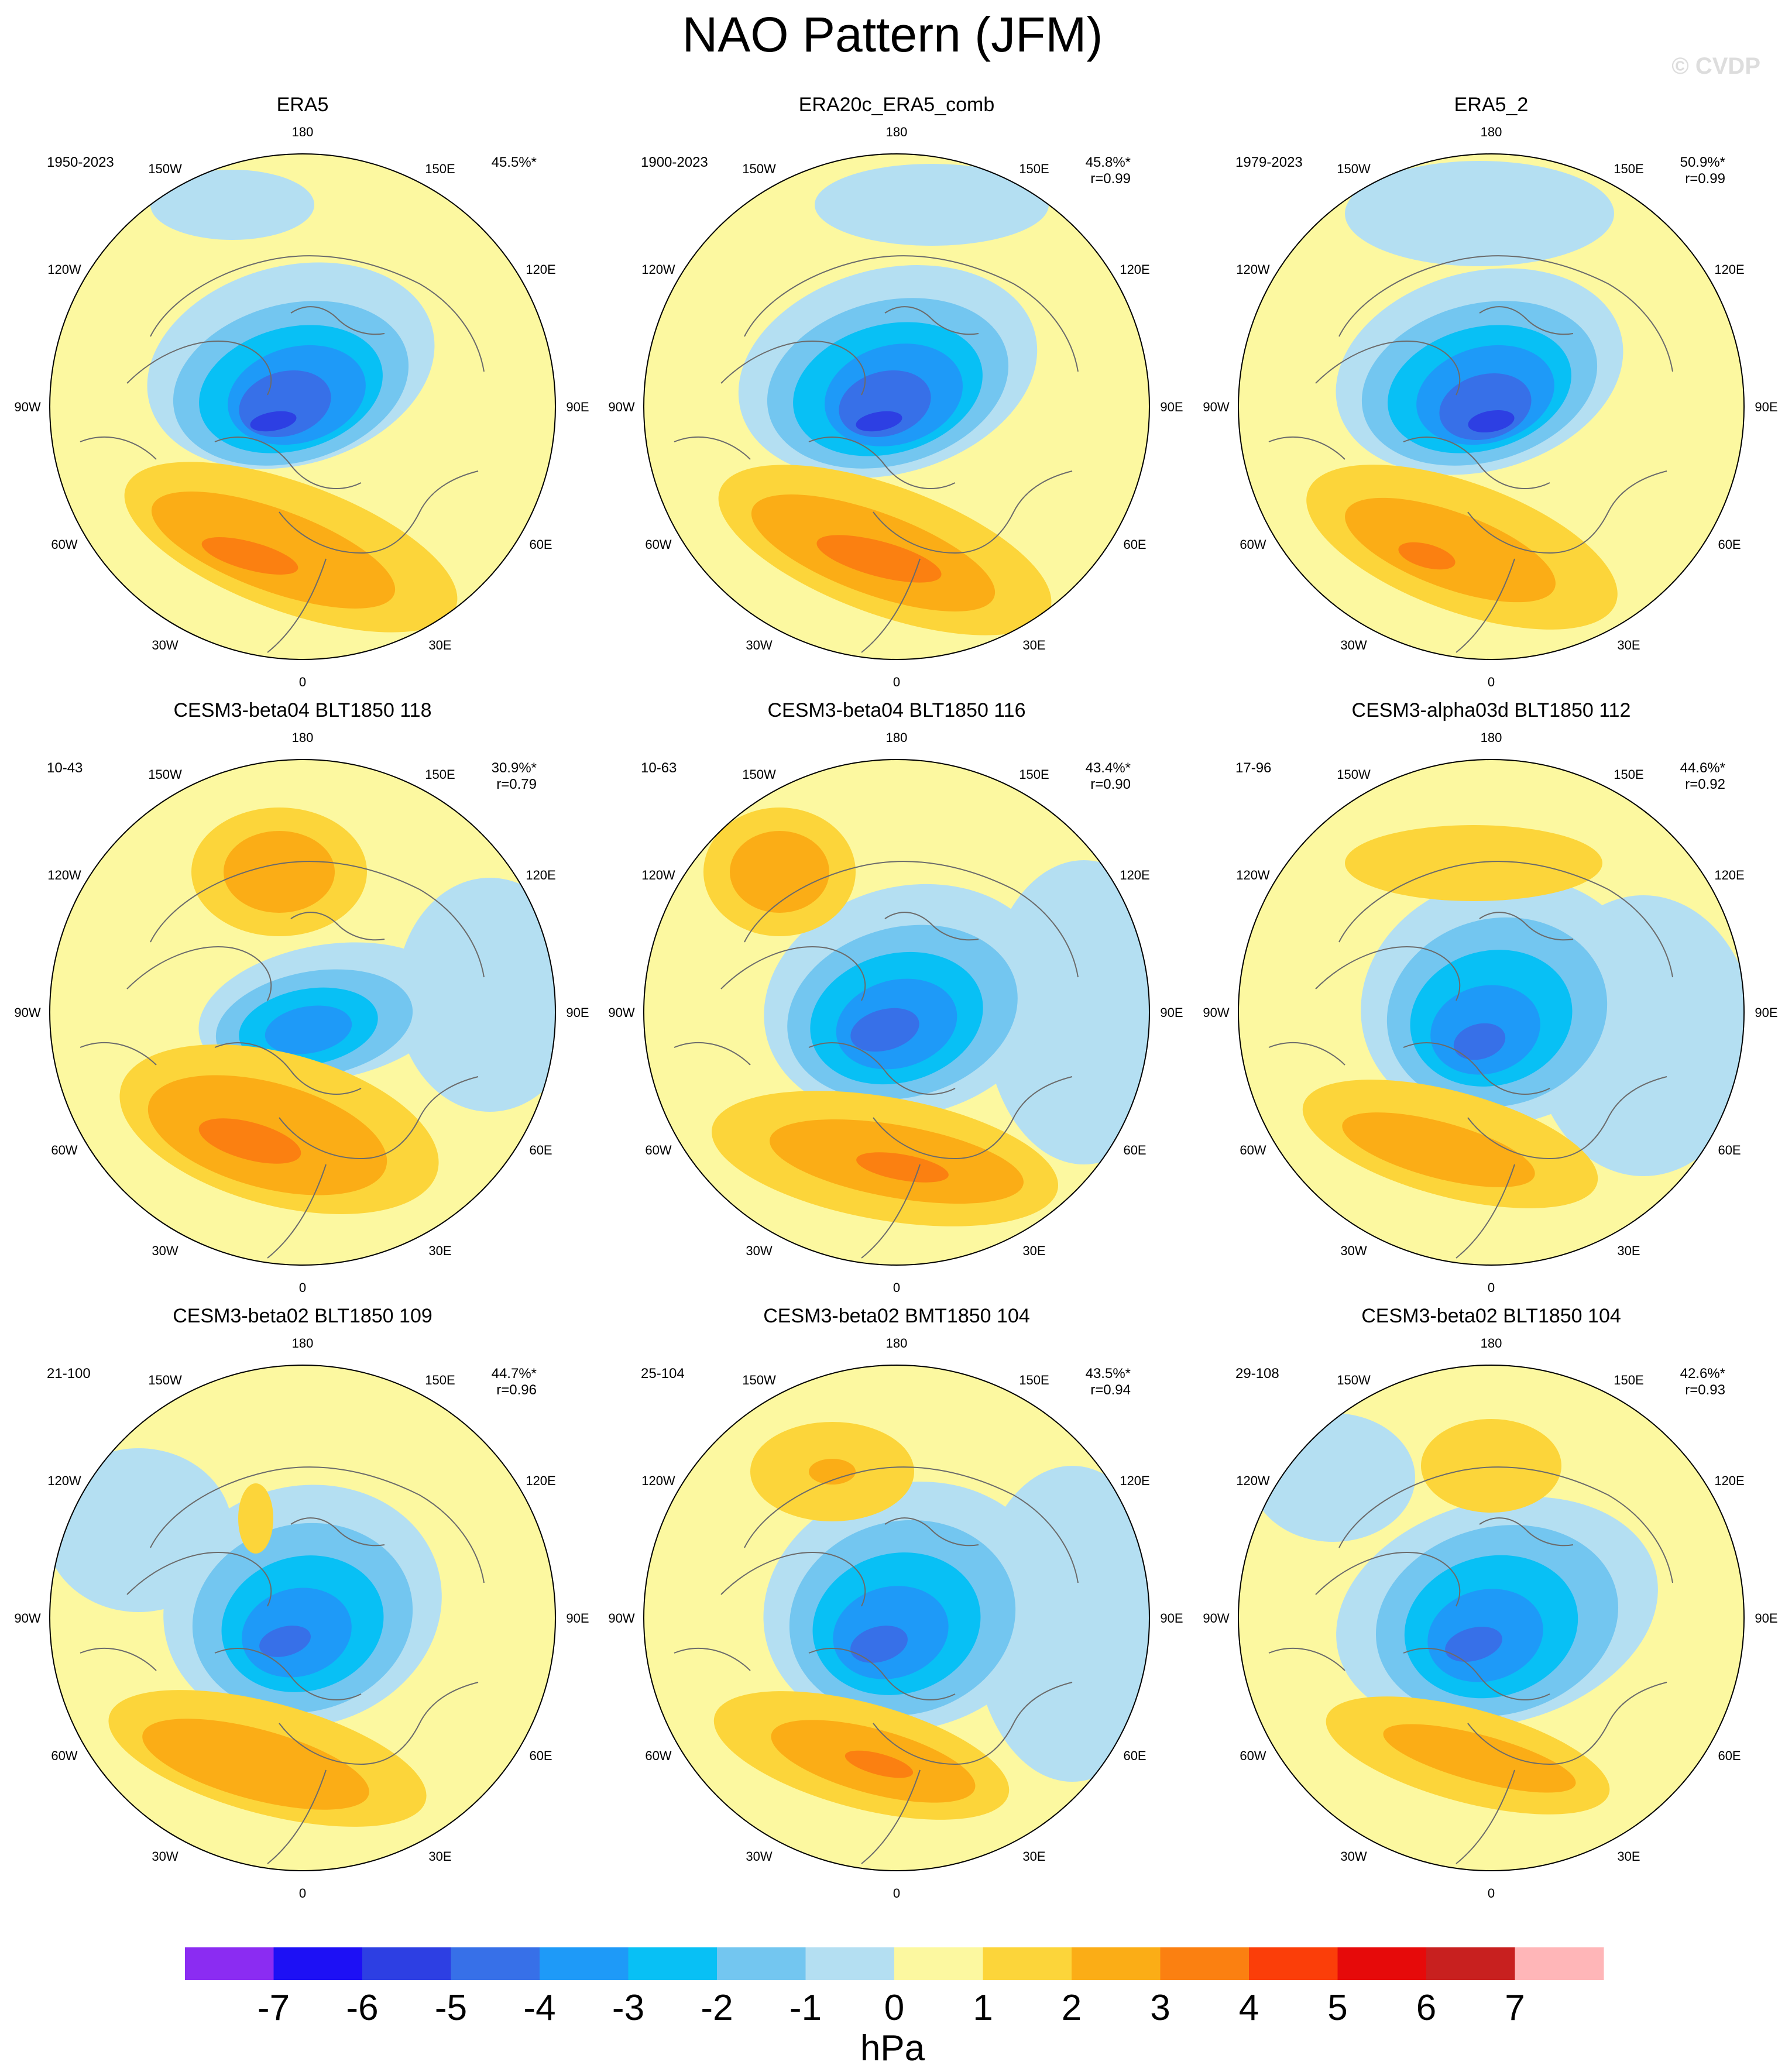  I want to click on panel-explained-variance: 43.4%*, so click(1108, 768).